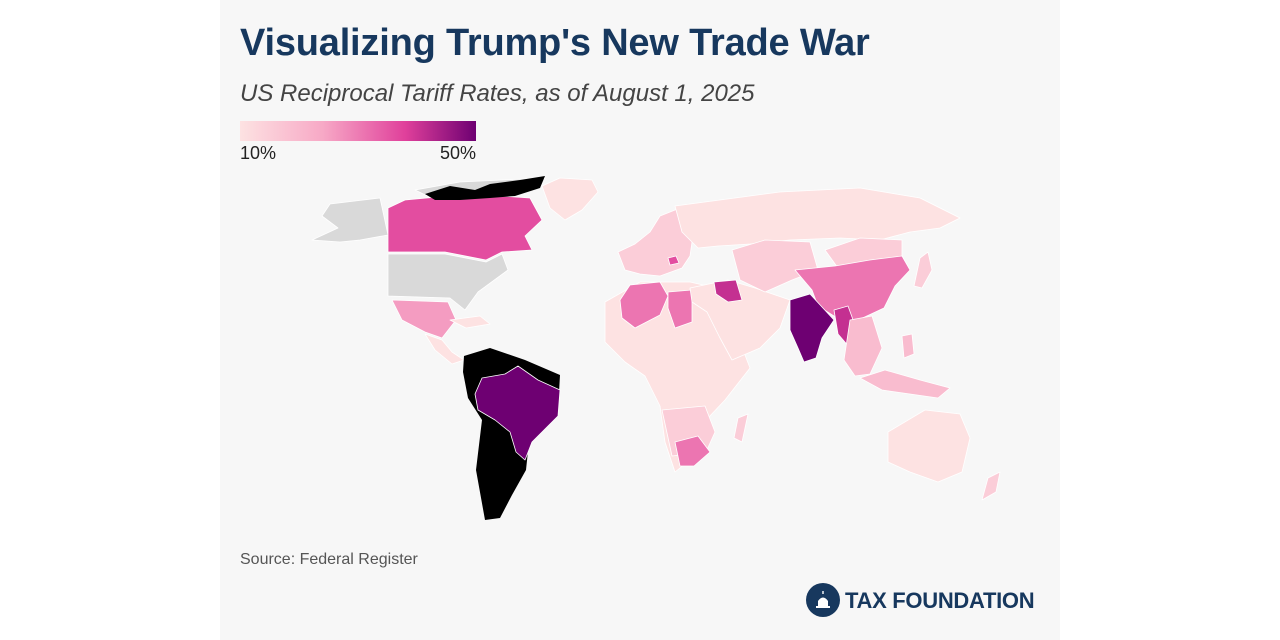 The width and height of the screenshot is (1280, 640). What do you see at coordinates (570, 199) in the screenshot?
I see `region-greenland` at bounding box center [570, 199].